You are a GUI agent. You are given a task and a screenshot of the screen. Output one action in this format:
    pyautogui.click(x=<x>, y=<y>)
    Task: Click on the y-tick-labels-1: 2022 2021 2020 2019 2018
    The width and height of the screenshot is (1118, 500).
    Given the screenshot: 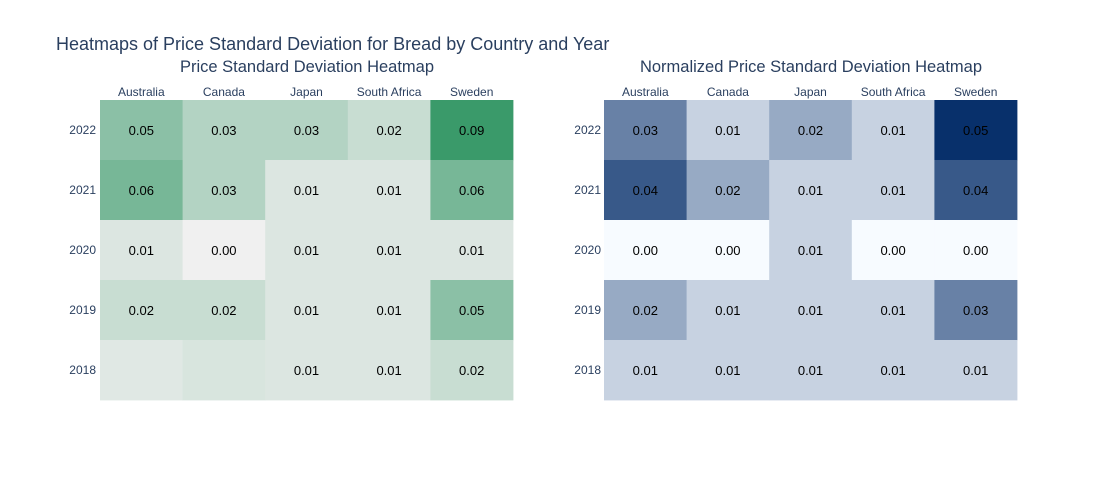 What is the action you would take?
    pyautogui.click(x=587, y=250)
    